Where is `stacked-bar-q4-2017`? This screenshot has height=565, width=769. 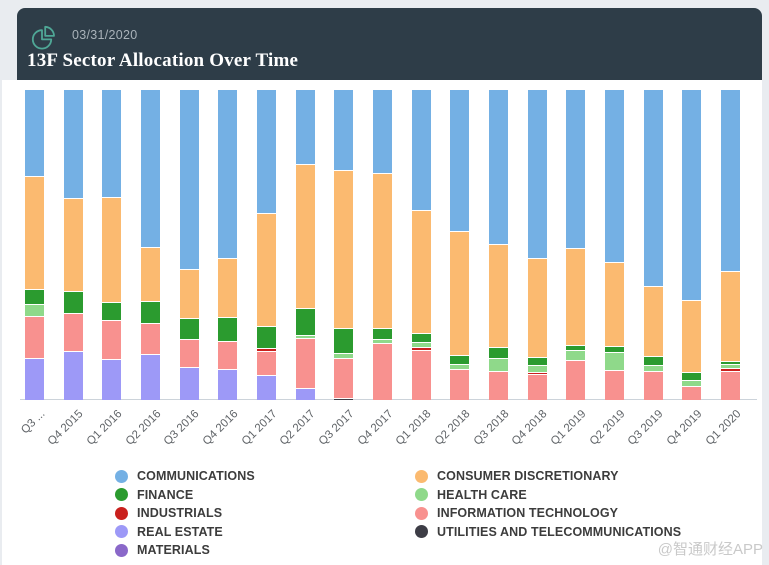
stacked-bar-q4-2017 is located at coordinates (383, 244).